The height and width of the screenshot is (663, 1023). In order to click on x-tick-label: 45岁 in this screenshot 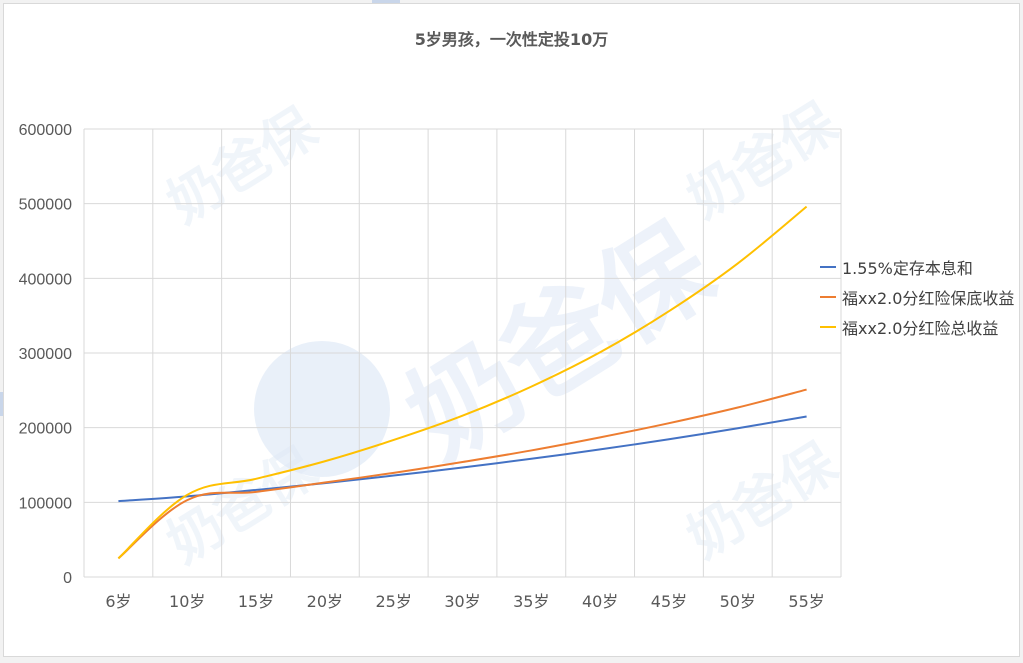, I will do `click(669, 601)`.